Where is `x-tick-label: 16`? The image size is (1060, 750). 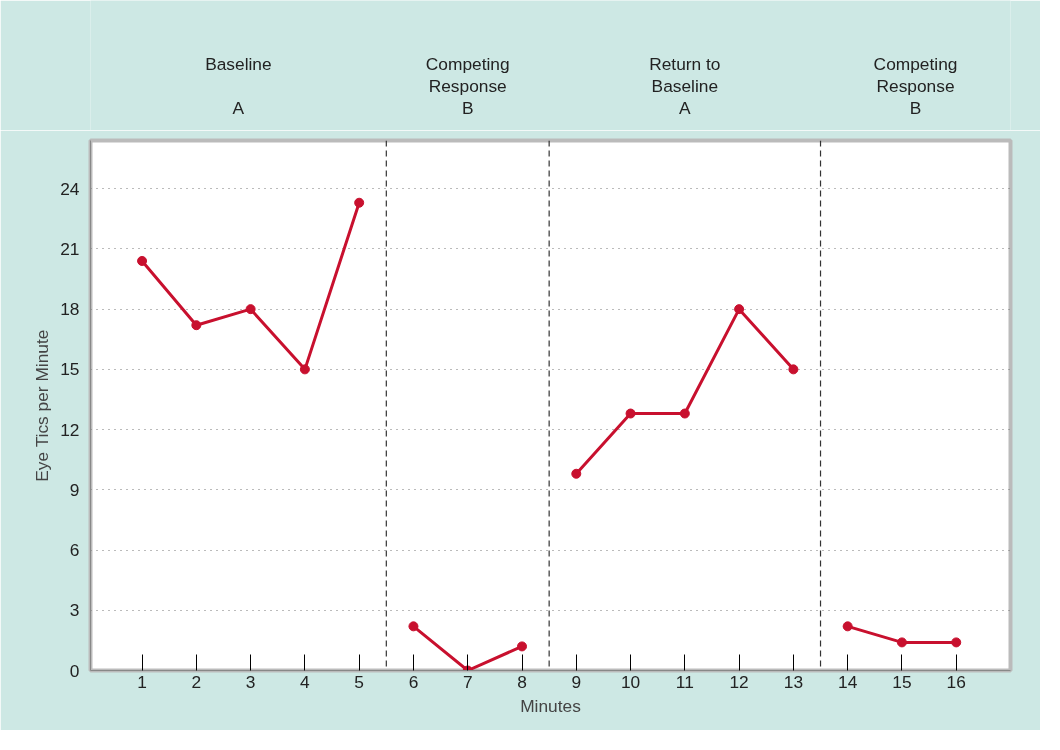
x-tick-label: 16 is located at coordinates (956, 681).